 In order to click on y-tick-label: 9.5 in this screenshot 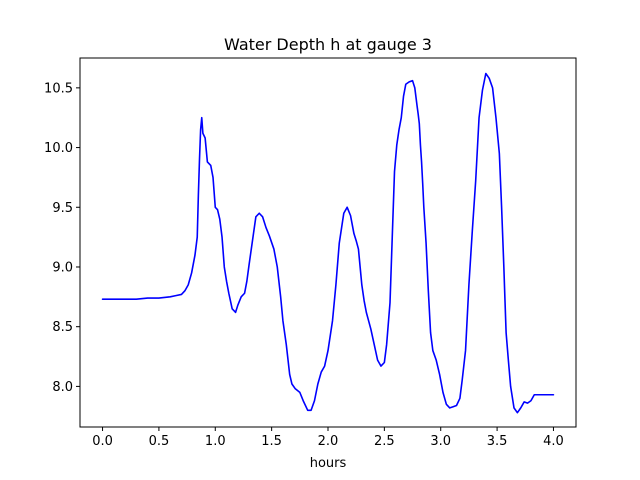, I will do `click(62, 208)`.